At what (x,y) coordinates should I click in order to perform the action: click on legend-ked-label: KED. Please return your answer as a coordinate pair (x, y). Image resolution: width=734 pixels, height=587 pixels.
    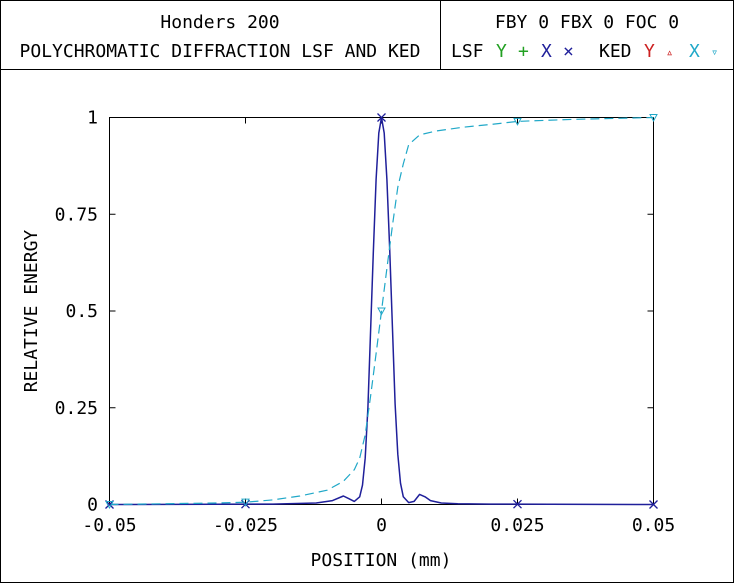
    Looking at the image, I should click on (615, 51).